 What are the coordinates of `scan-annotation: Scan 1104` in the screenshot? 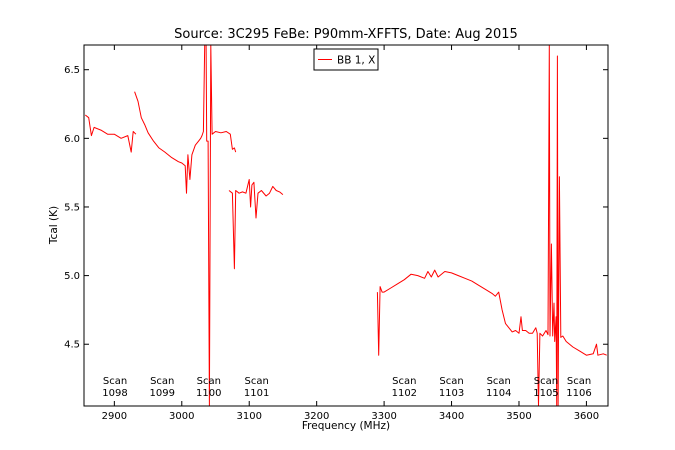 It's located at (498, 387).